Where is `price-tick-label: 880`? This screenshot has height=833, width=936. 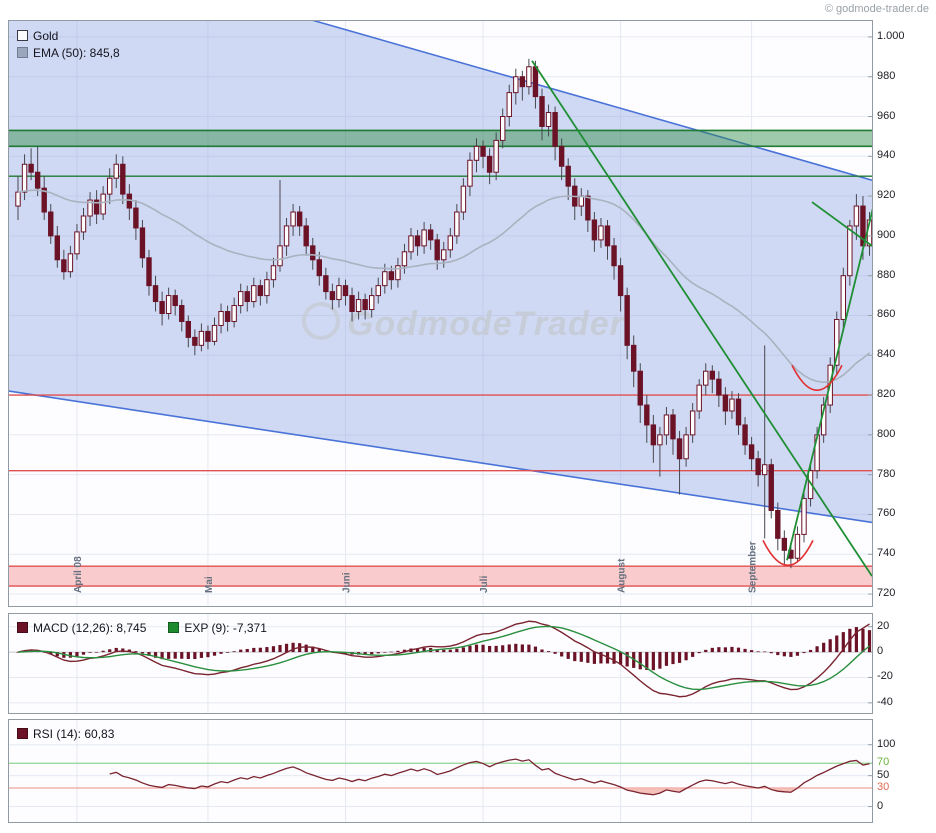
price-tick-label: 880 is located at coordinates (886, 274).